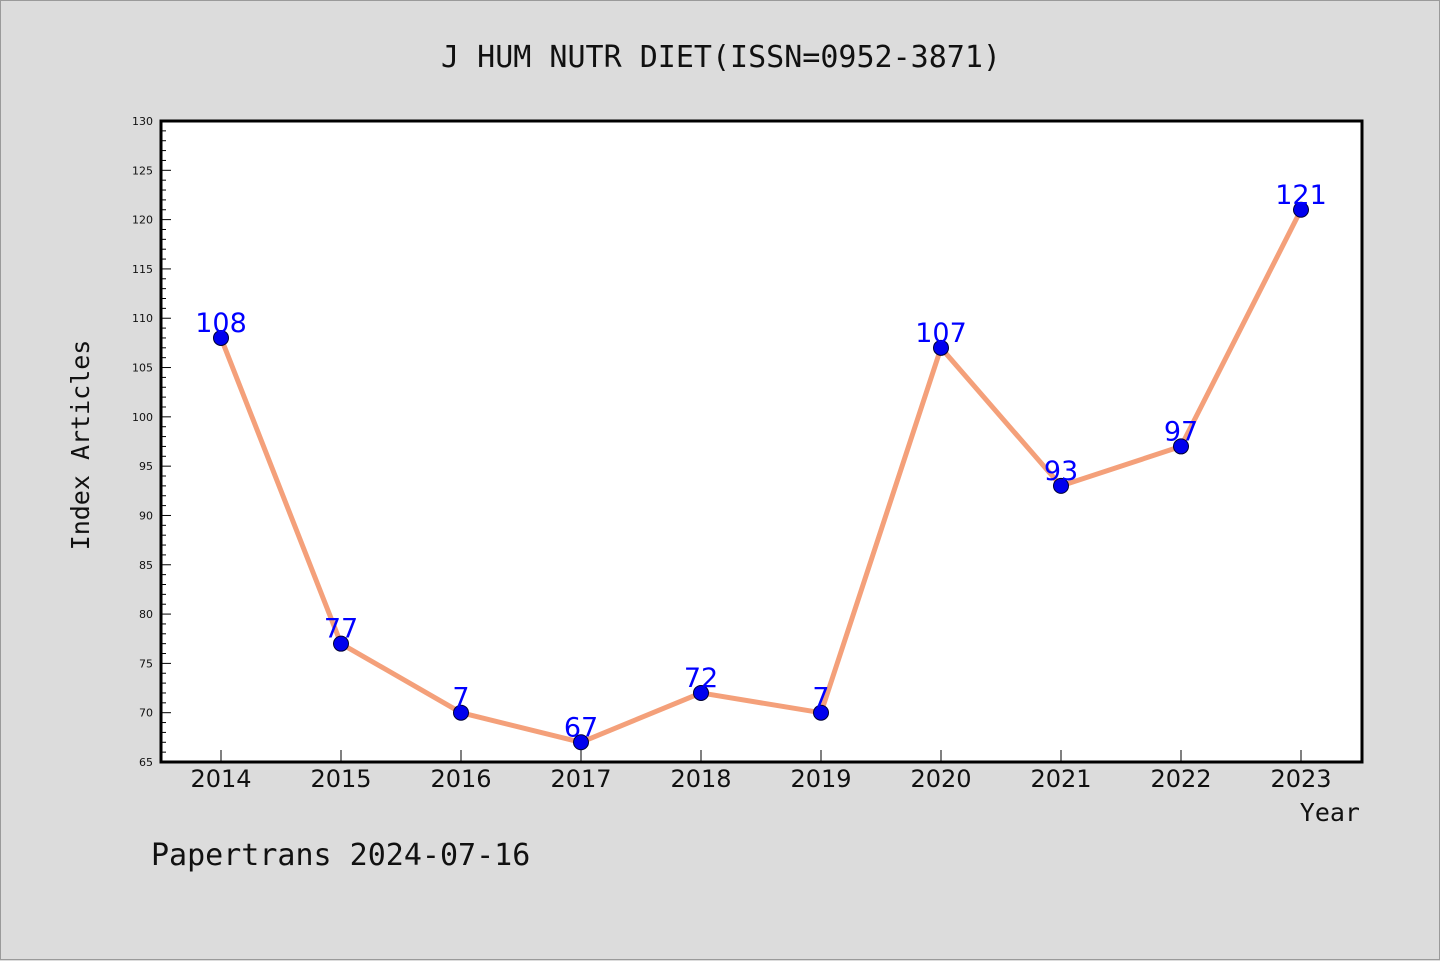 This screenshot has height=961, width=1440. What do you see at coordinates (941, 333) in the screenshot?
I see `data-label: 107` at bounding box center [941, 333].